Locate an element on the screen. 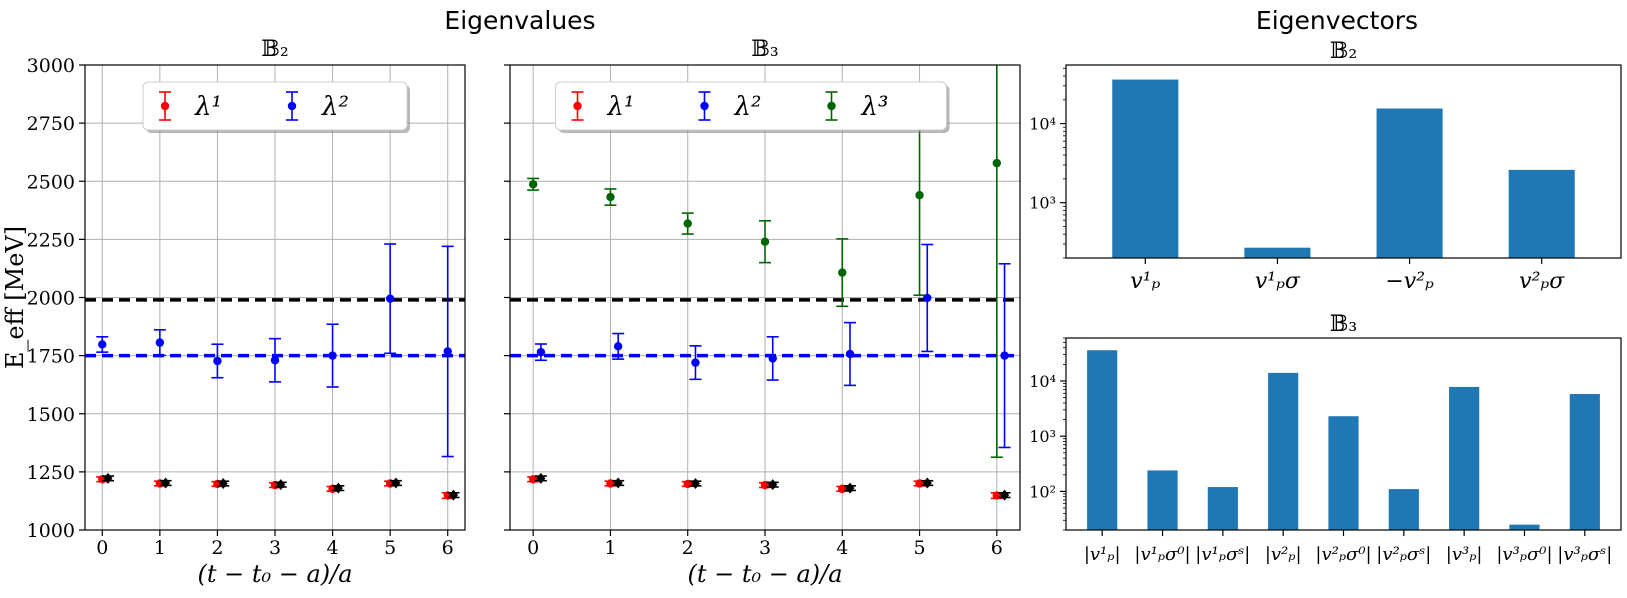 This screenshot has width=1627, height=598. eigenvalues-b3-legend-label-2: λ³ is located at coordinates (875, 107).